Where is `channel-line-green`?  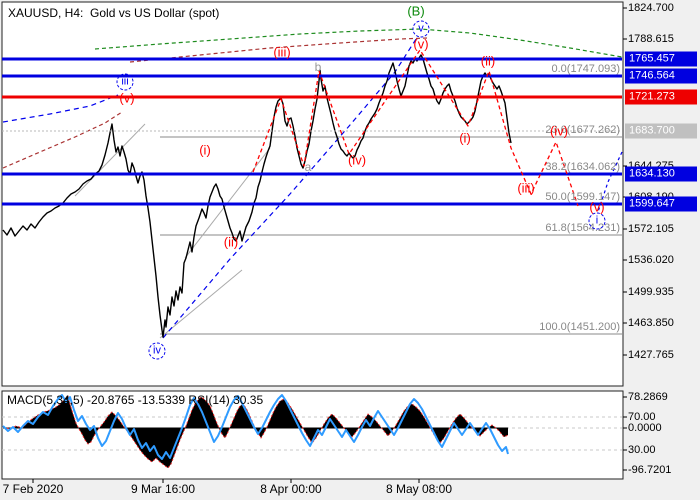
channel-line-green is located at coordinates (358, 43).